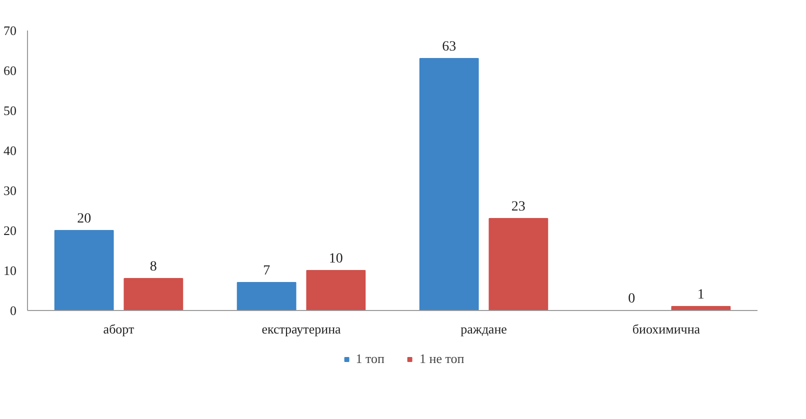 Image resolution: width=806 pixels, height=419 pixels. Describe the element at coordinates (153, 267) in the screenshot. I see `data-label: 8` at that location.